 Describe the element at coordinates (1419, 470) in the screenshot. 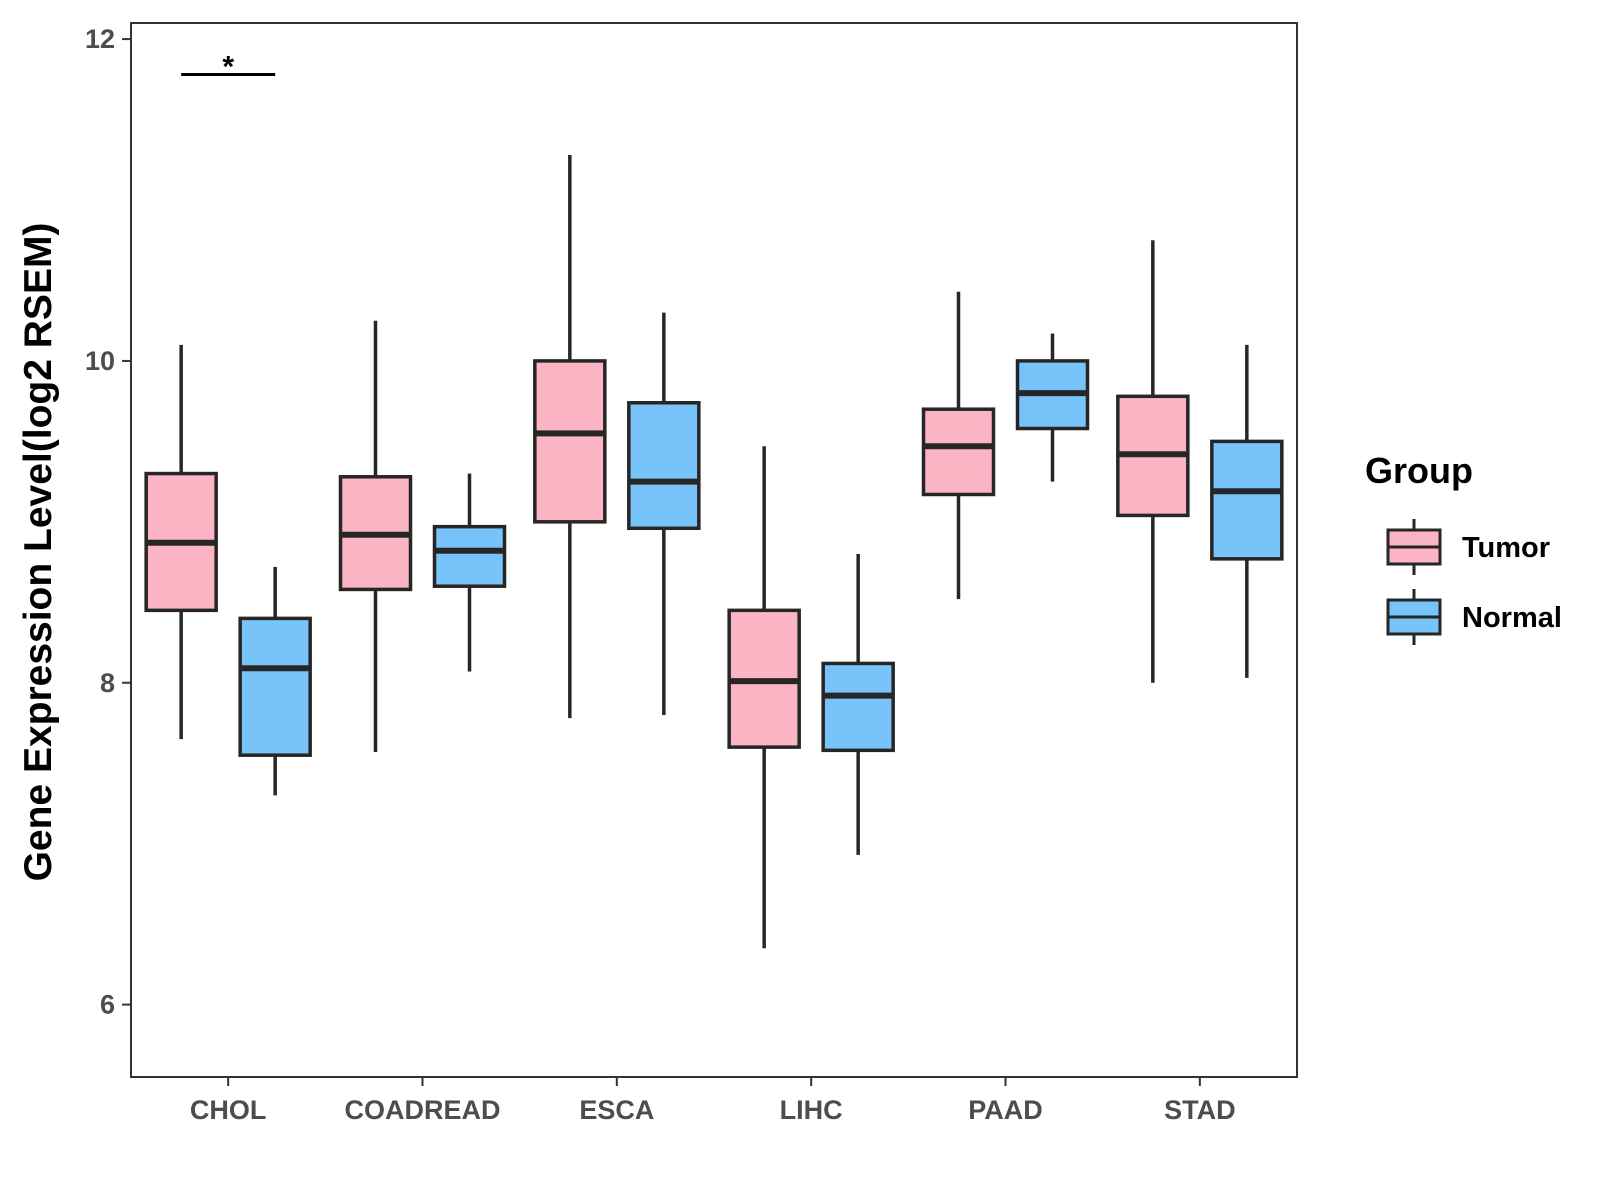

I see `legend-title: Group` at that location.